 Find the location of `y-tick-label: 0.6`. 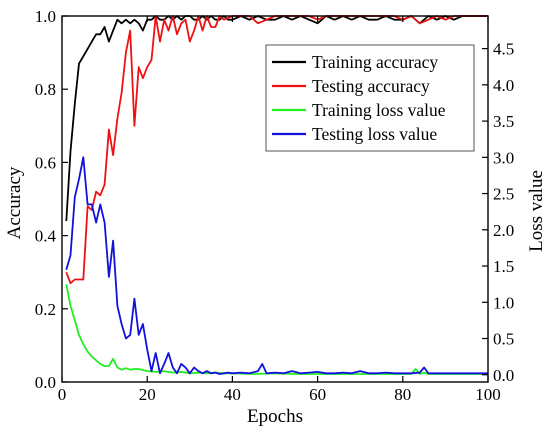

y-tick-label: 0.6 is located at coordinates (45, 162).